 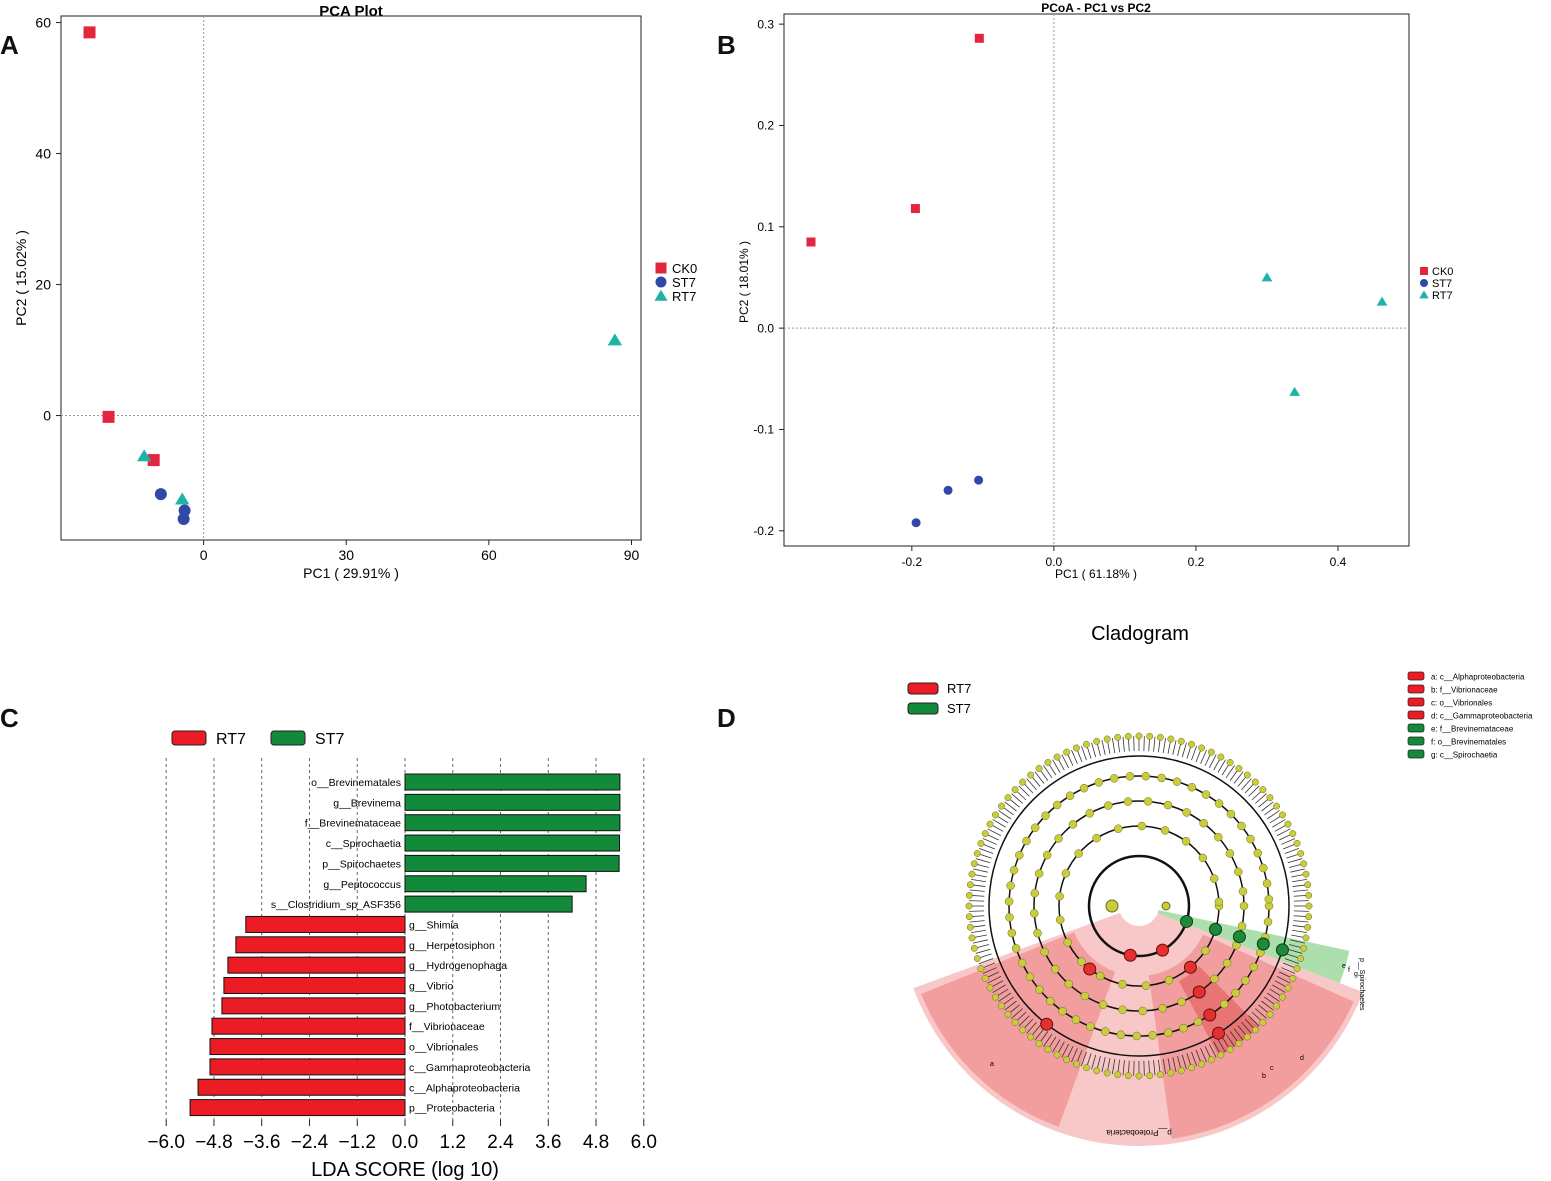 I want to click on pcoa-y-label: PC2 ( 18.01% ), so click(x=744, y=282).